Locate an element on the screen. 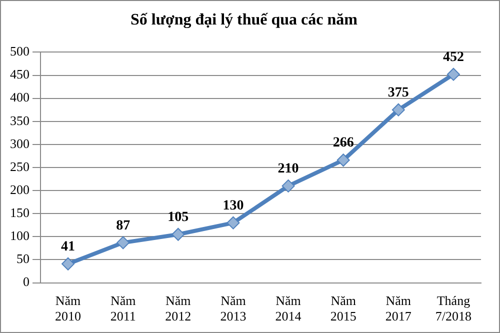  x-tick-label: Năm 2015 is located at coordinates (343, 308).